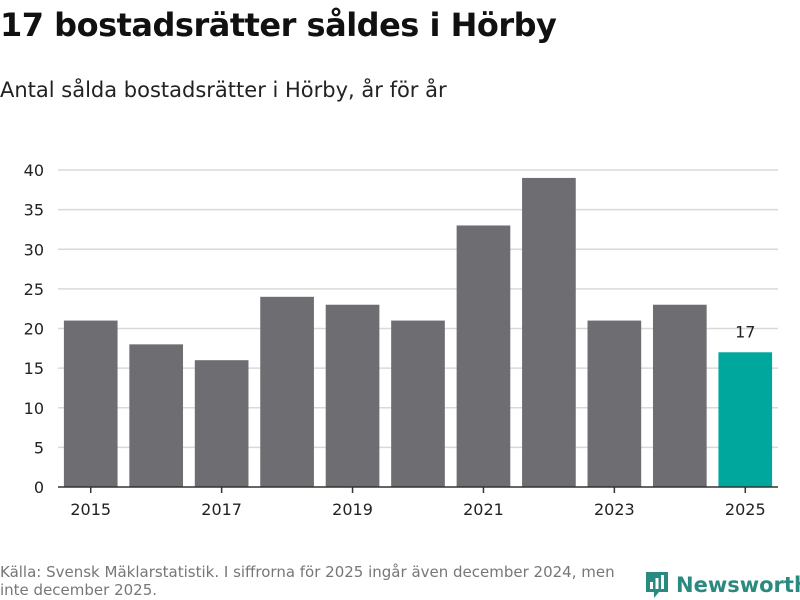 This screenshot has height=600, width=800. What do you see at coordinates (745, 331) in the screenshot?
I see `data-label: 17` at bounding box center [745, 331].